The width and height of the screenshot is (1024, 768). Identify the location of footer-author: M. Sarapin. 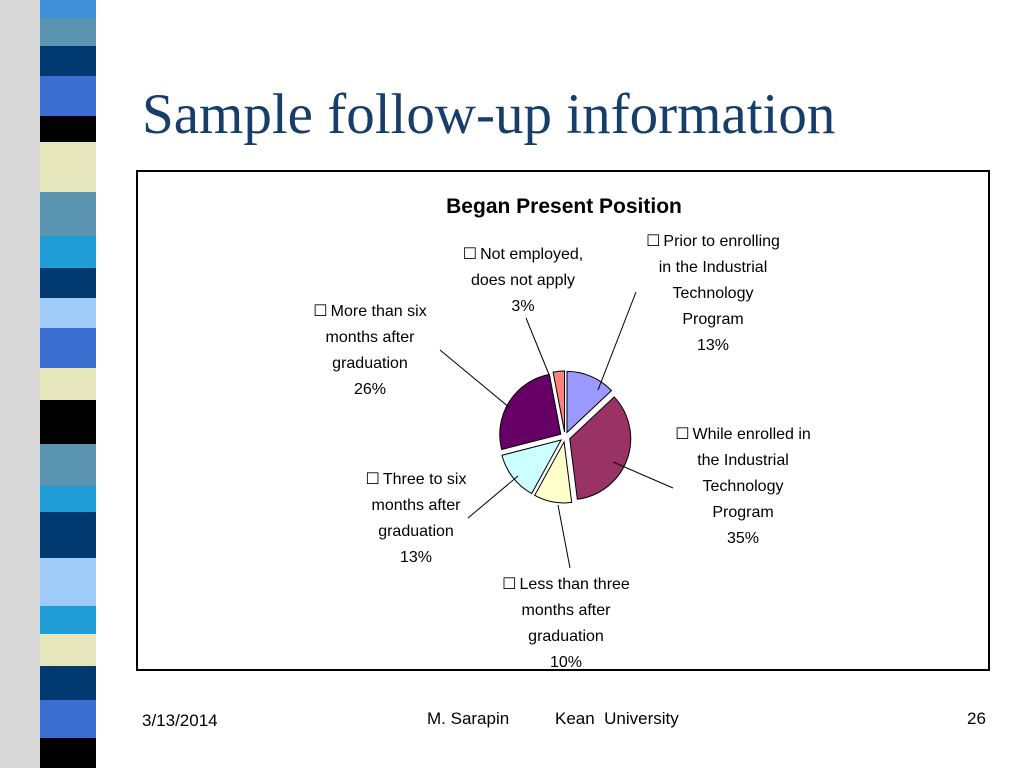
(468, 718).